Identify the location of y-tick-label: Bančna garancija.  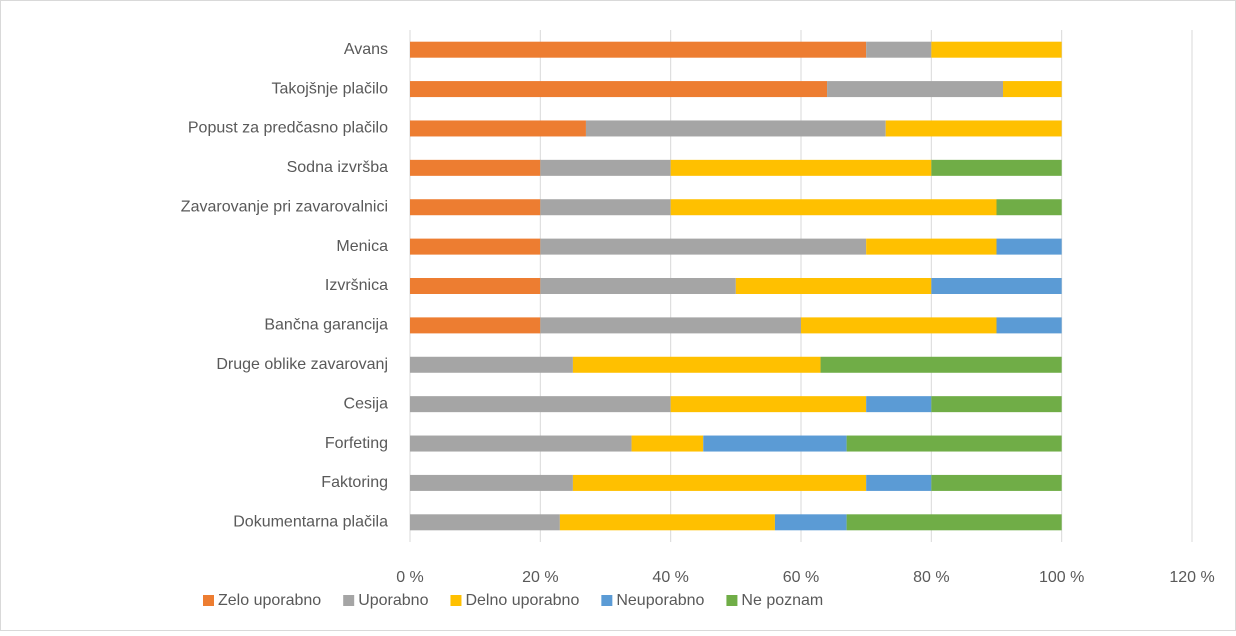
(326, 325).